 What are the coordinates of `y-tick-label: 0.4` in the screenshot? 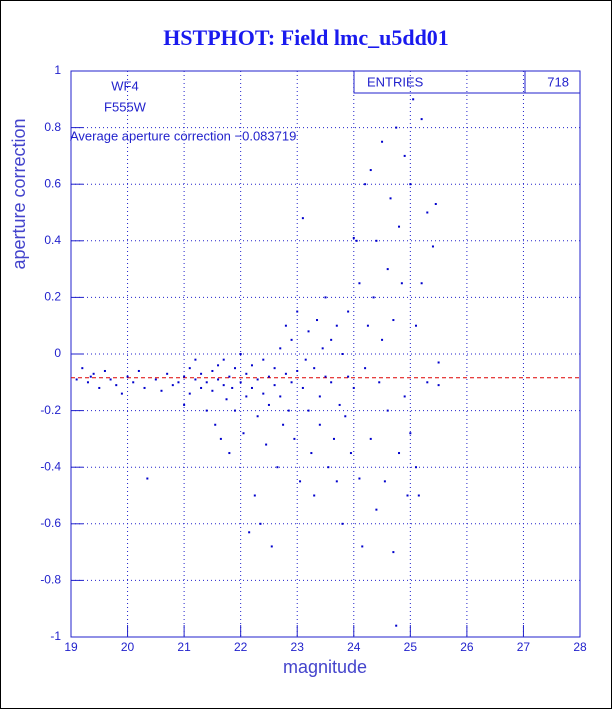 It's located at (52, 240).